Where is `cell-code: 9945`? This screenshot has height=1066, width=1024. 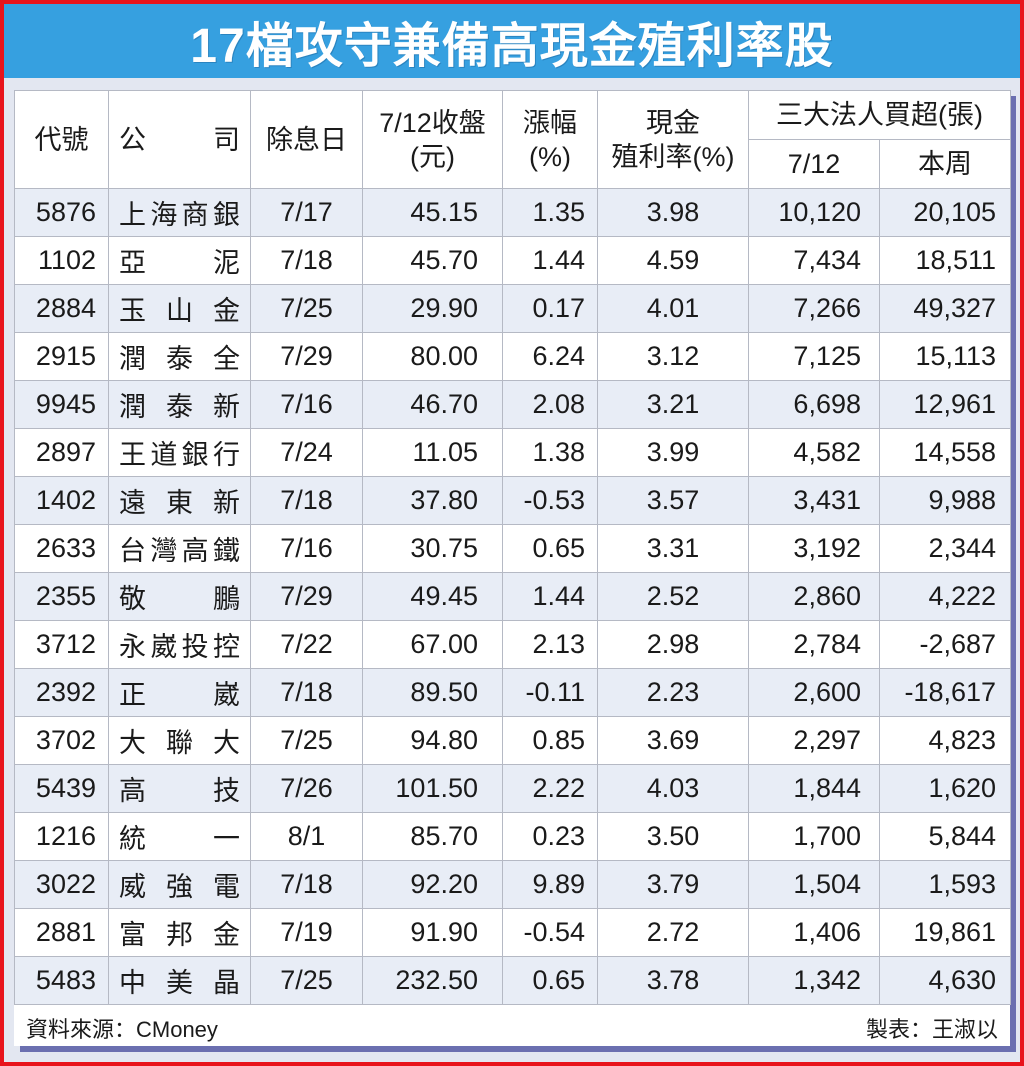 cell-code: 9945 is located at coordinates (61, 404).